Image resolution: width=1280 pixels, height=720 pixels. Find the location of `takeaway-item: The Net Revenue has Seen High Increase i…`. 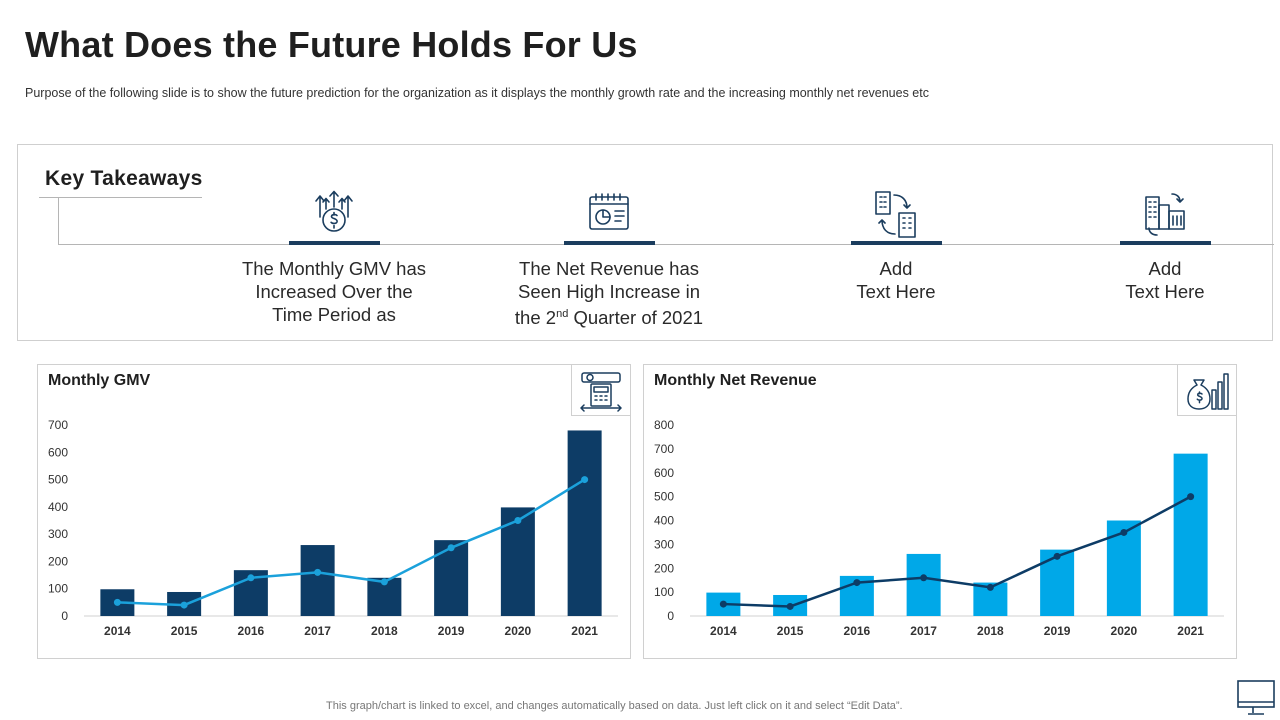

takeaway-item: The Net Revenue has Seen High Increase i… is located at coordinates (609, 259).